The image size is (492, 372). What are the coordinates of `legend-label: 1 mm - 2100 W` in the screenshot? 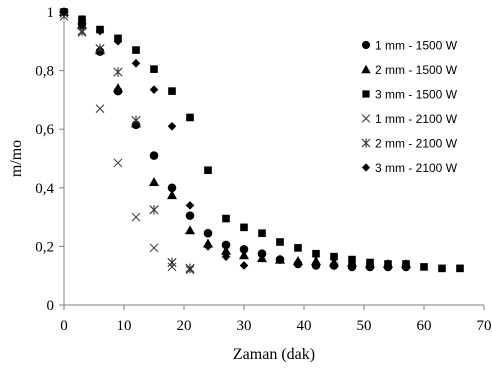 It's located at (416, 119).